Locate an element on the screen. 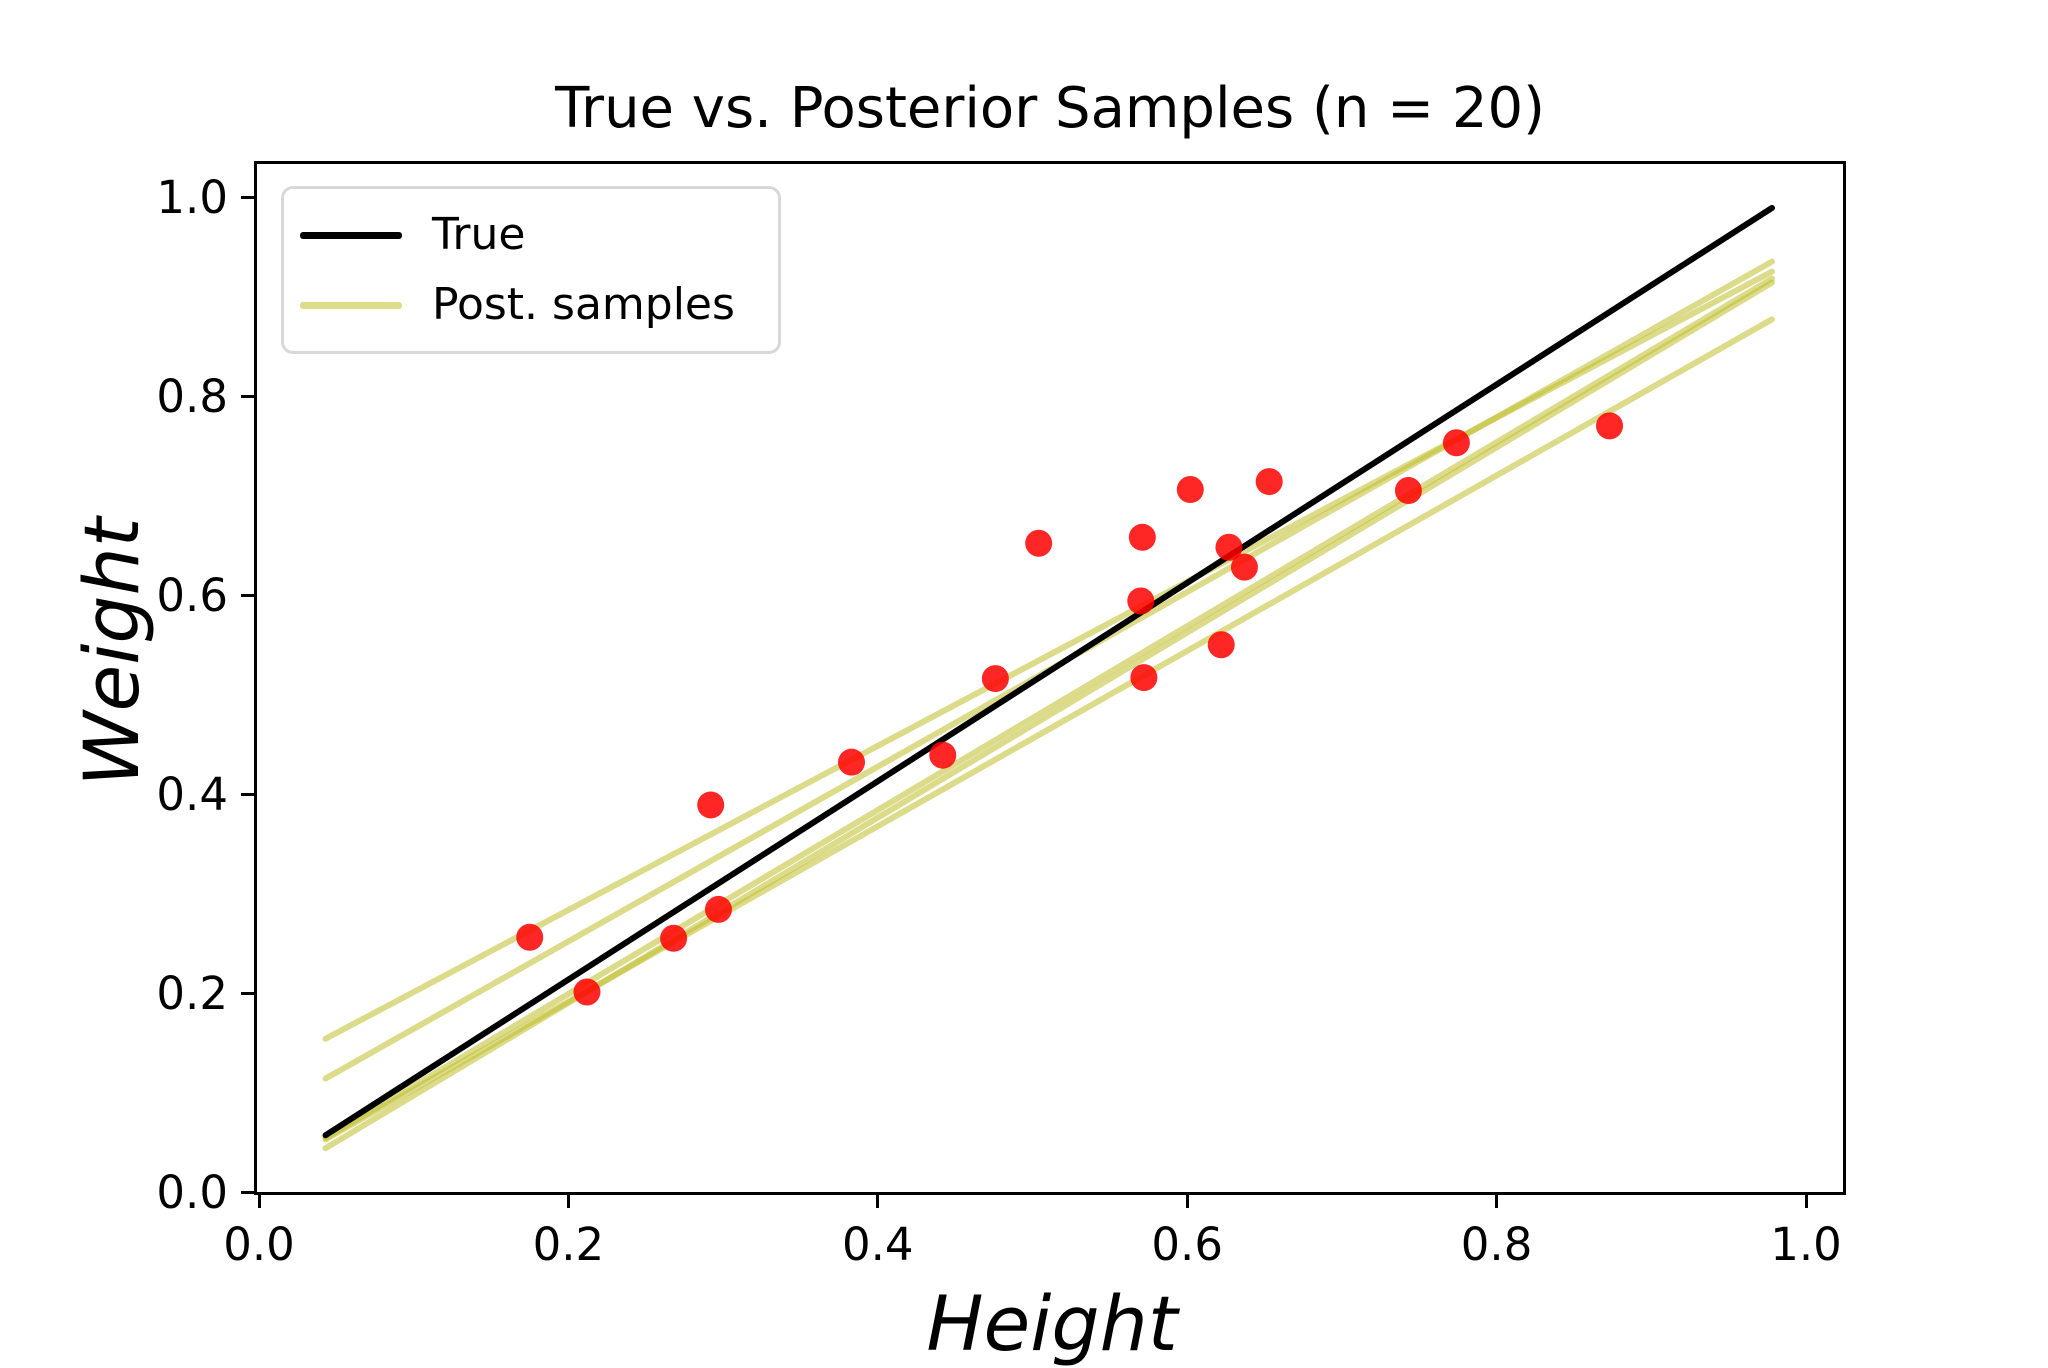 The height and width of the screenshot is (1368, 2048). chart-title: True vs. Posterior Samples (n = 20) is located at coordinates (1050, 108).